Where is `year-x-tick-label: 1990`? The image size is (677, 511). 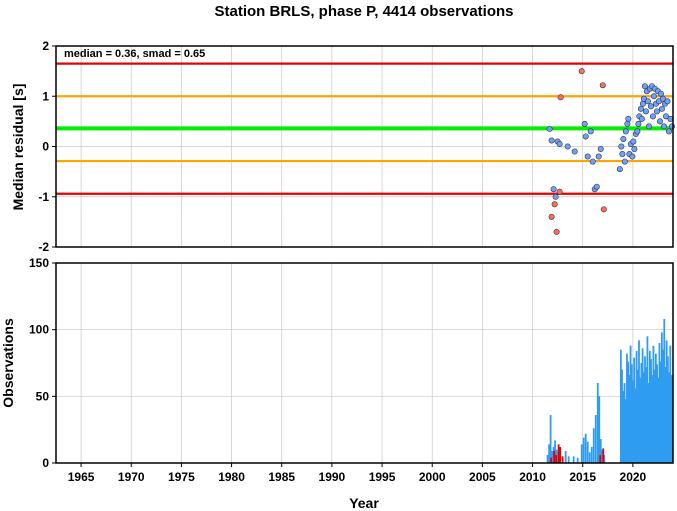
year-x-tick-label: 1990 is located at coordinates (332, 477).